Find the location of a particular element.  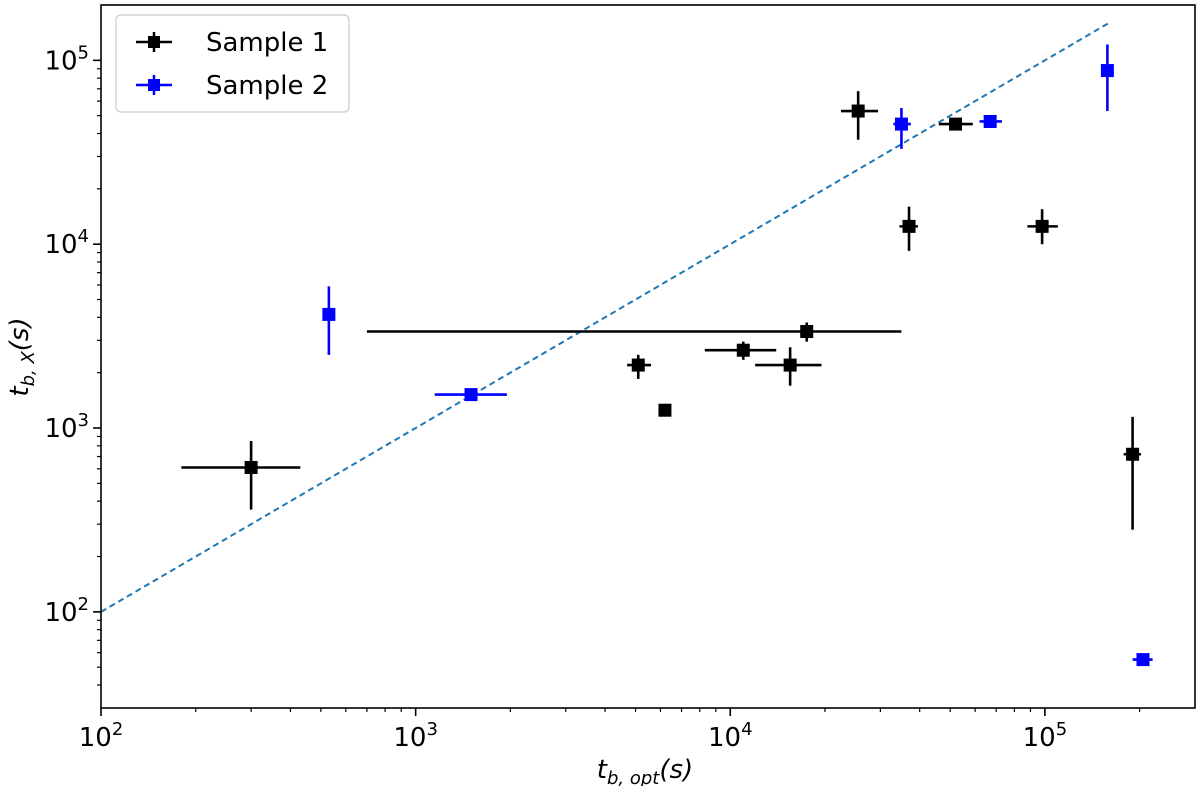

x-tick-label: 104 is located at coordinates (730, 736).